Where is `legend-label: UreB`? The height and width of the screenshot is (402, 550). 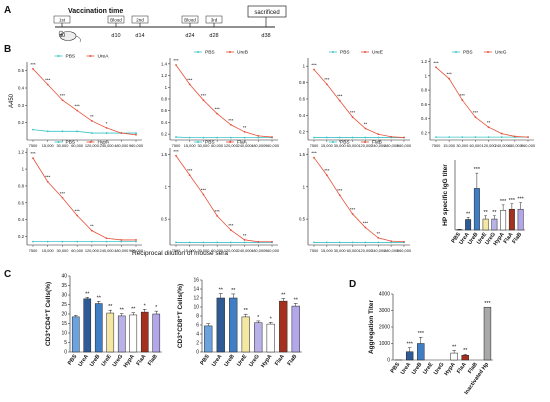 legend-label: UreB is located at coordinates (242, 53).